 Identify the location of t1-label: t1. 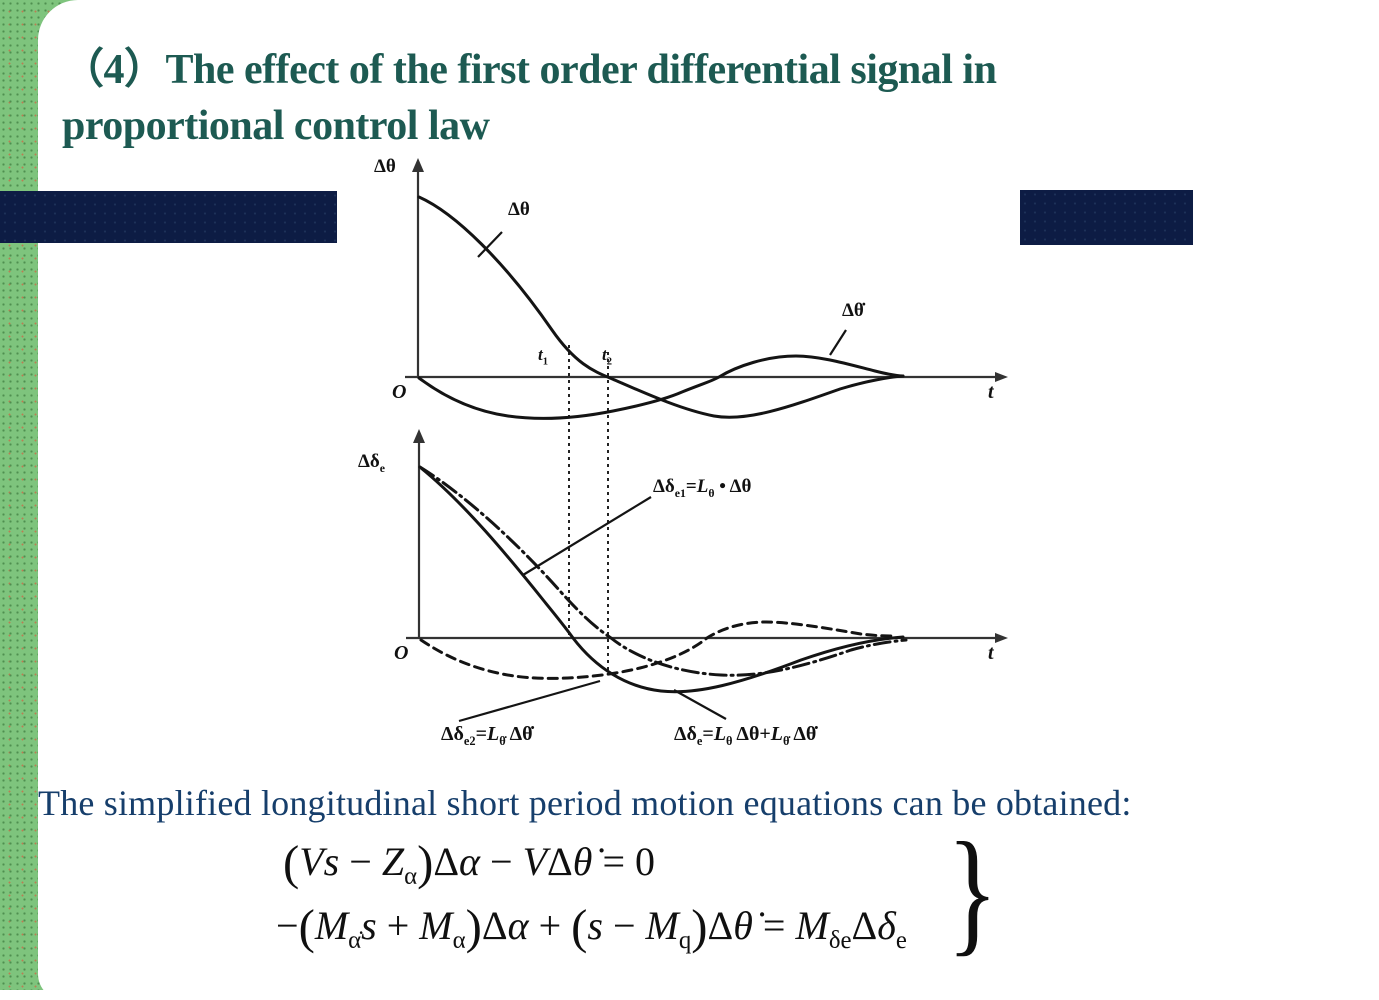
(543, 356).